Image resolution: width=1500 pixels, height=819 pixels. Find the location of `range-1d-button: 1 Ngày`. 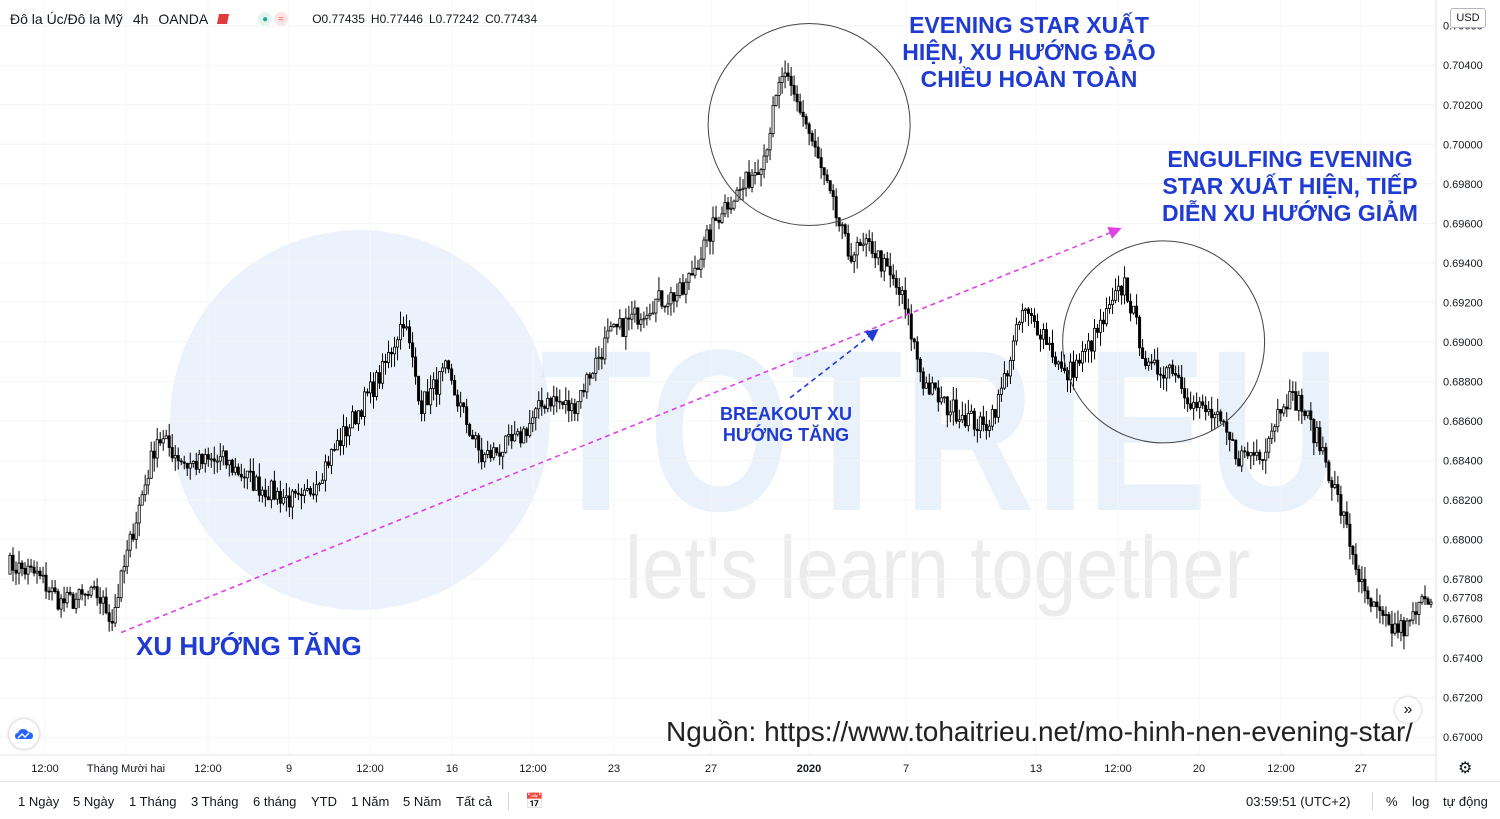

range-1d-button: 1 Ngày is located at coordinates (39, 801).